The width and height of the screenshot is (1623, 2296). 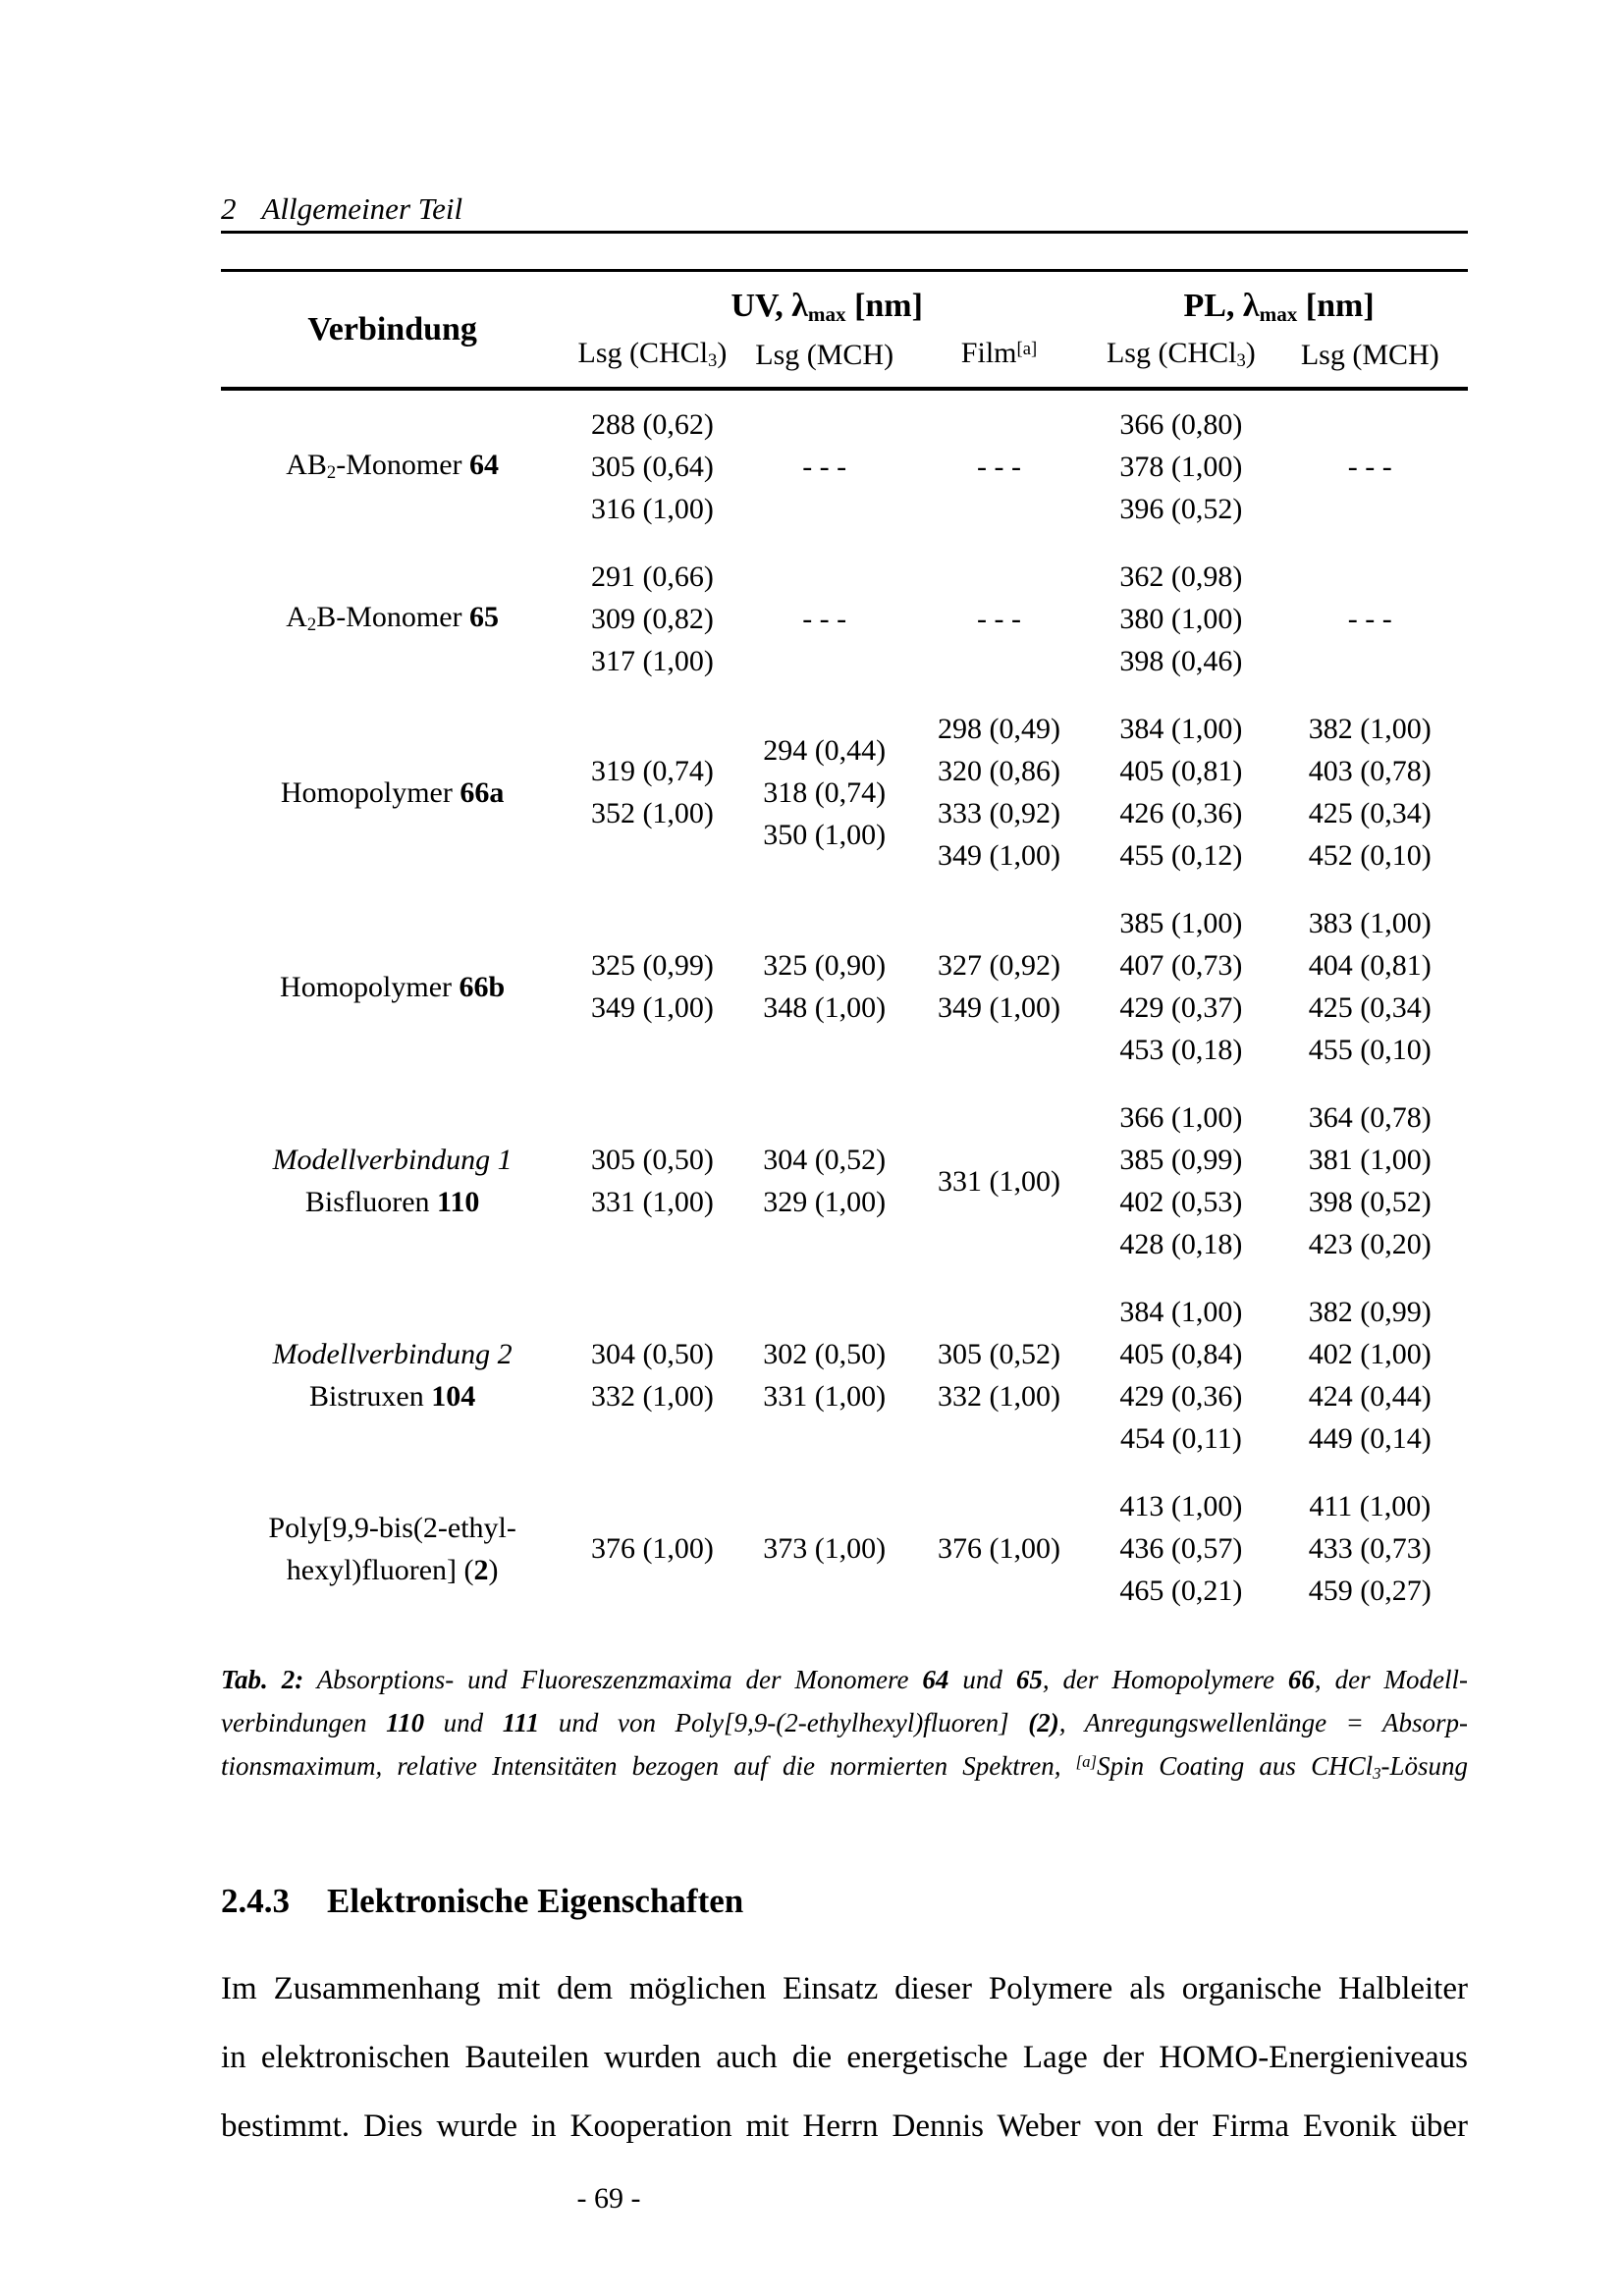 I want to click on section-number: 2.4.3, so click(x=255, y=1901).